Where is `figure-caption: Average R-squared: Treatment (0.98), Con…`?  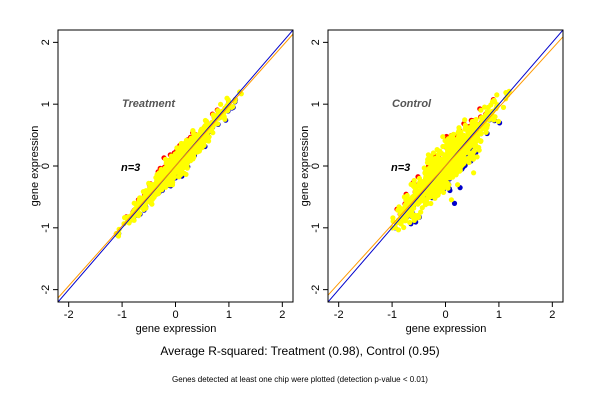 figure-caption: Average R-squared: Treatment (0.98), Con… is located at coordinates (300, 351).